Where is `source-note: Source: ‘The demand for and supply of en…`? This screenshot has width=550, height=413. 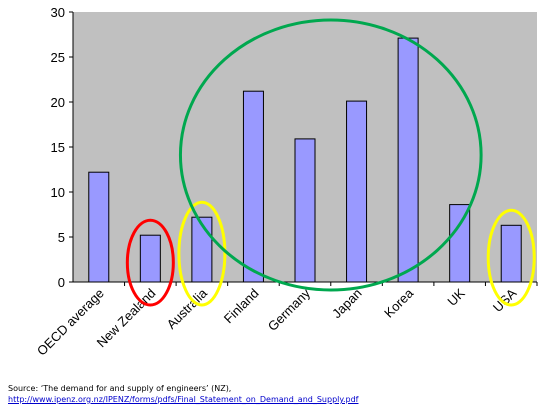
source-note: Source: ‘The demand for and supply of en… is located at coordinates (183, 394).